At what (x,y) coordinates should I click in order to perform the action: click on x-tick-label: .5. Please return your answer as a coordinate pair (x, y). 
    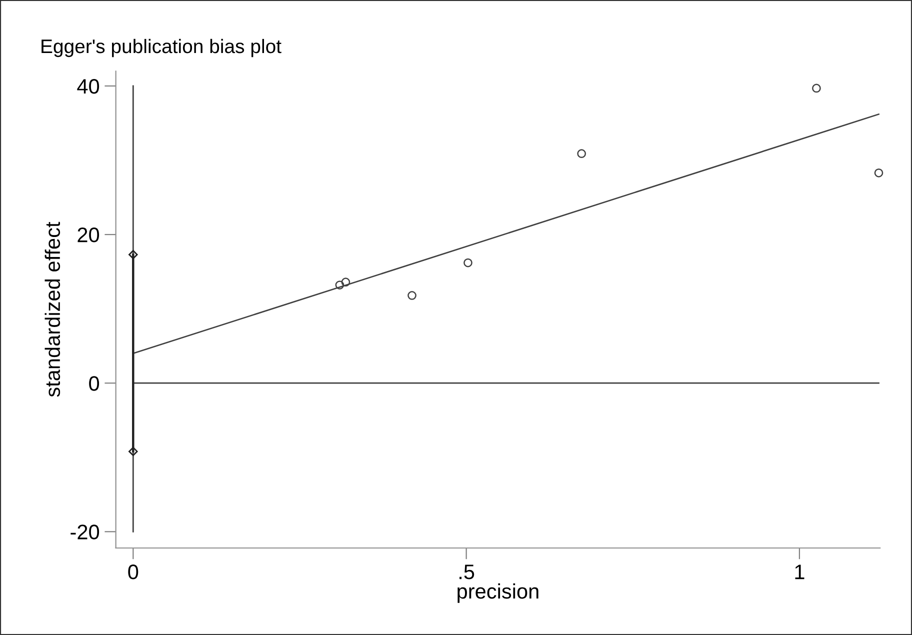
    Looking at the image, I should click on (467, 572).